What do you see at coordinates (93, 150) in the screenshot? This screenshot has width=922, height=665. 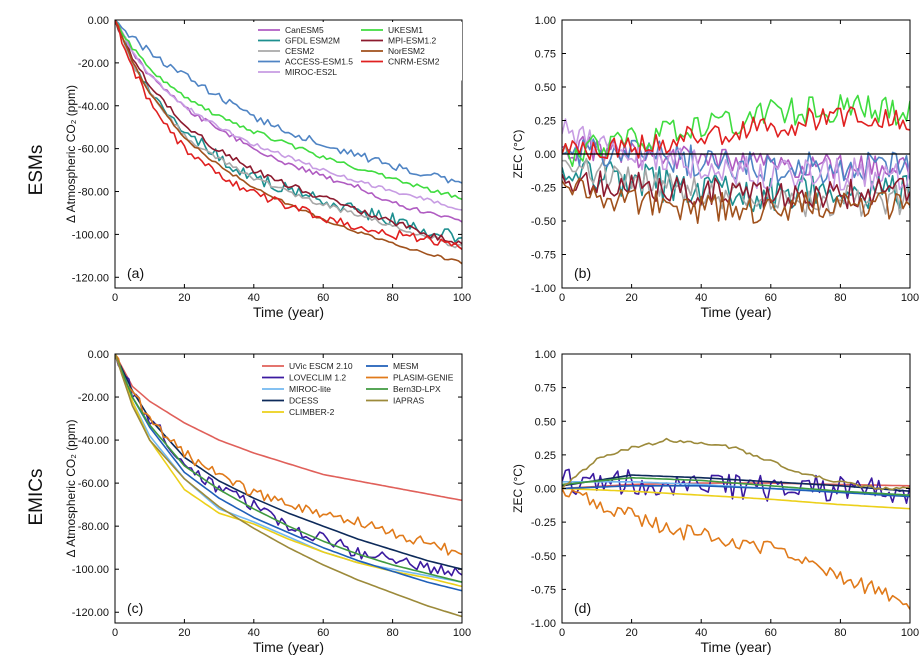 I see `y-tick-label: -60.00` at bounding box center [93, 150].